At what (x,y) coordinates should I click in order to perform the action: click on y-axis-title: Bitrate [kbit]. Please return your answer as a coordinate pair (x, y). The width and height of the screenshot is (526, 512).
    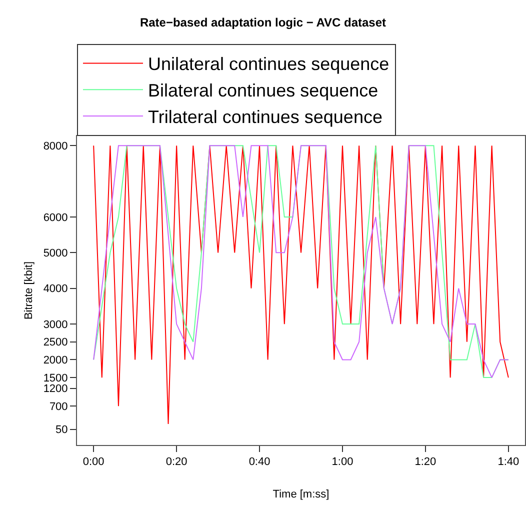
    Looking at the image, I should click on (28, 290).